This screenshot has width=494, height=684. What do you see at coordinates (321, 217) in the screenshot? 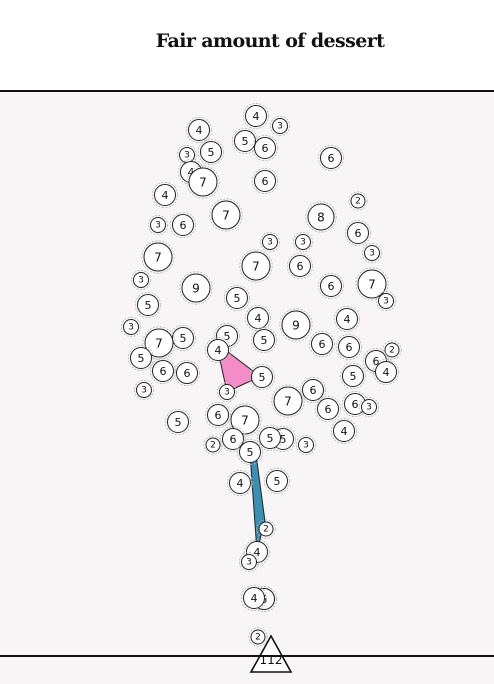
I see `bubble-node: 8` at bounding box center [321, 217].